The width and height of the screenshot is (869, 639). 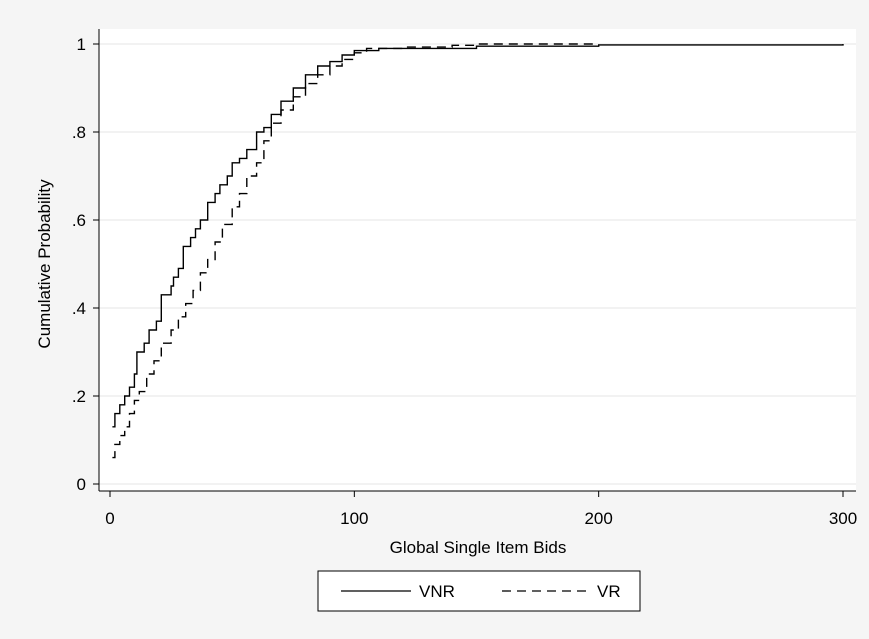 What do you see at coordinates (843, 518) in the screenshot?
I see `x-tick-label-3: 300` at bounding box center [843, 518].